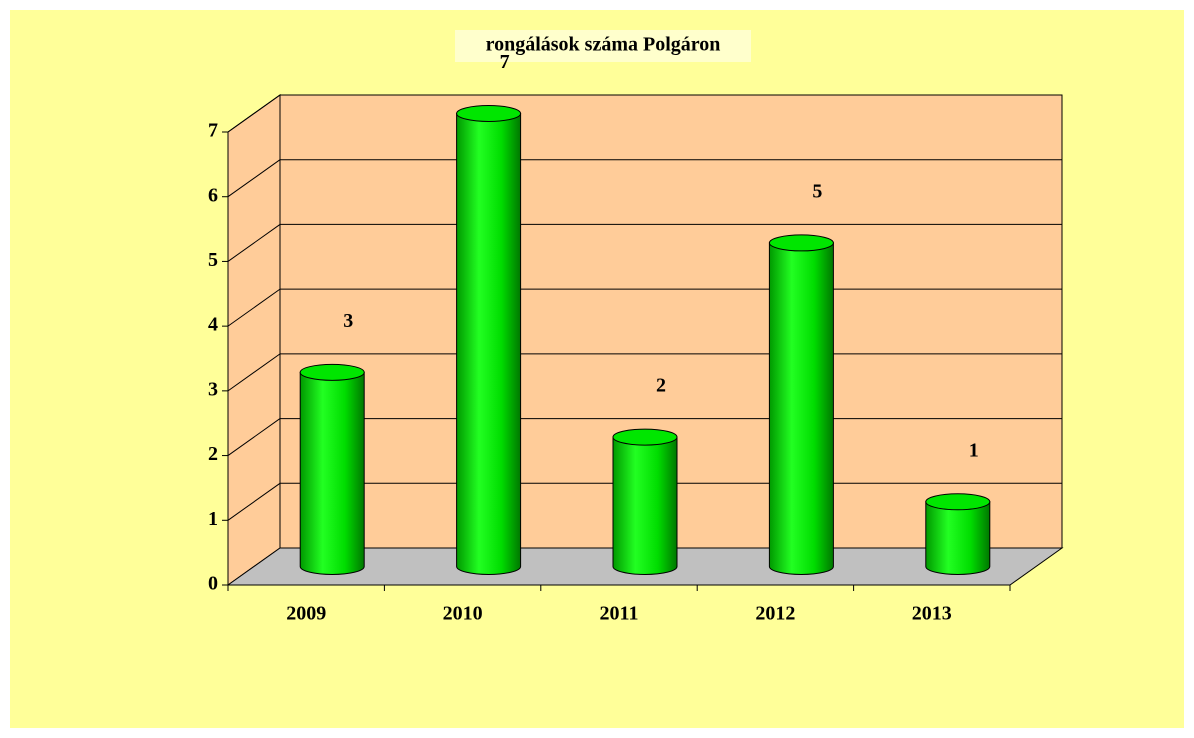 The width and height of the screenshot is (1194, 738). What do you see at coordinates (817, 192) in the screenshot?
I see `value-label: 5` at bounding box center [817, 192].